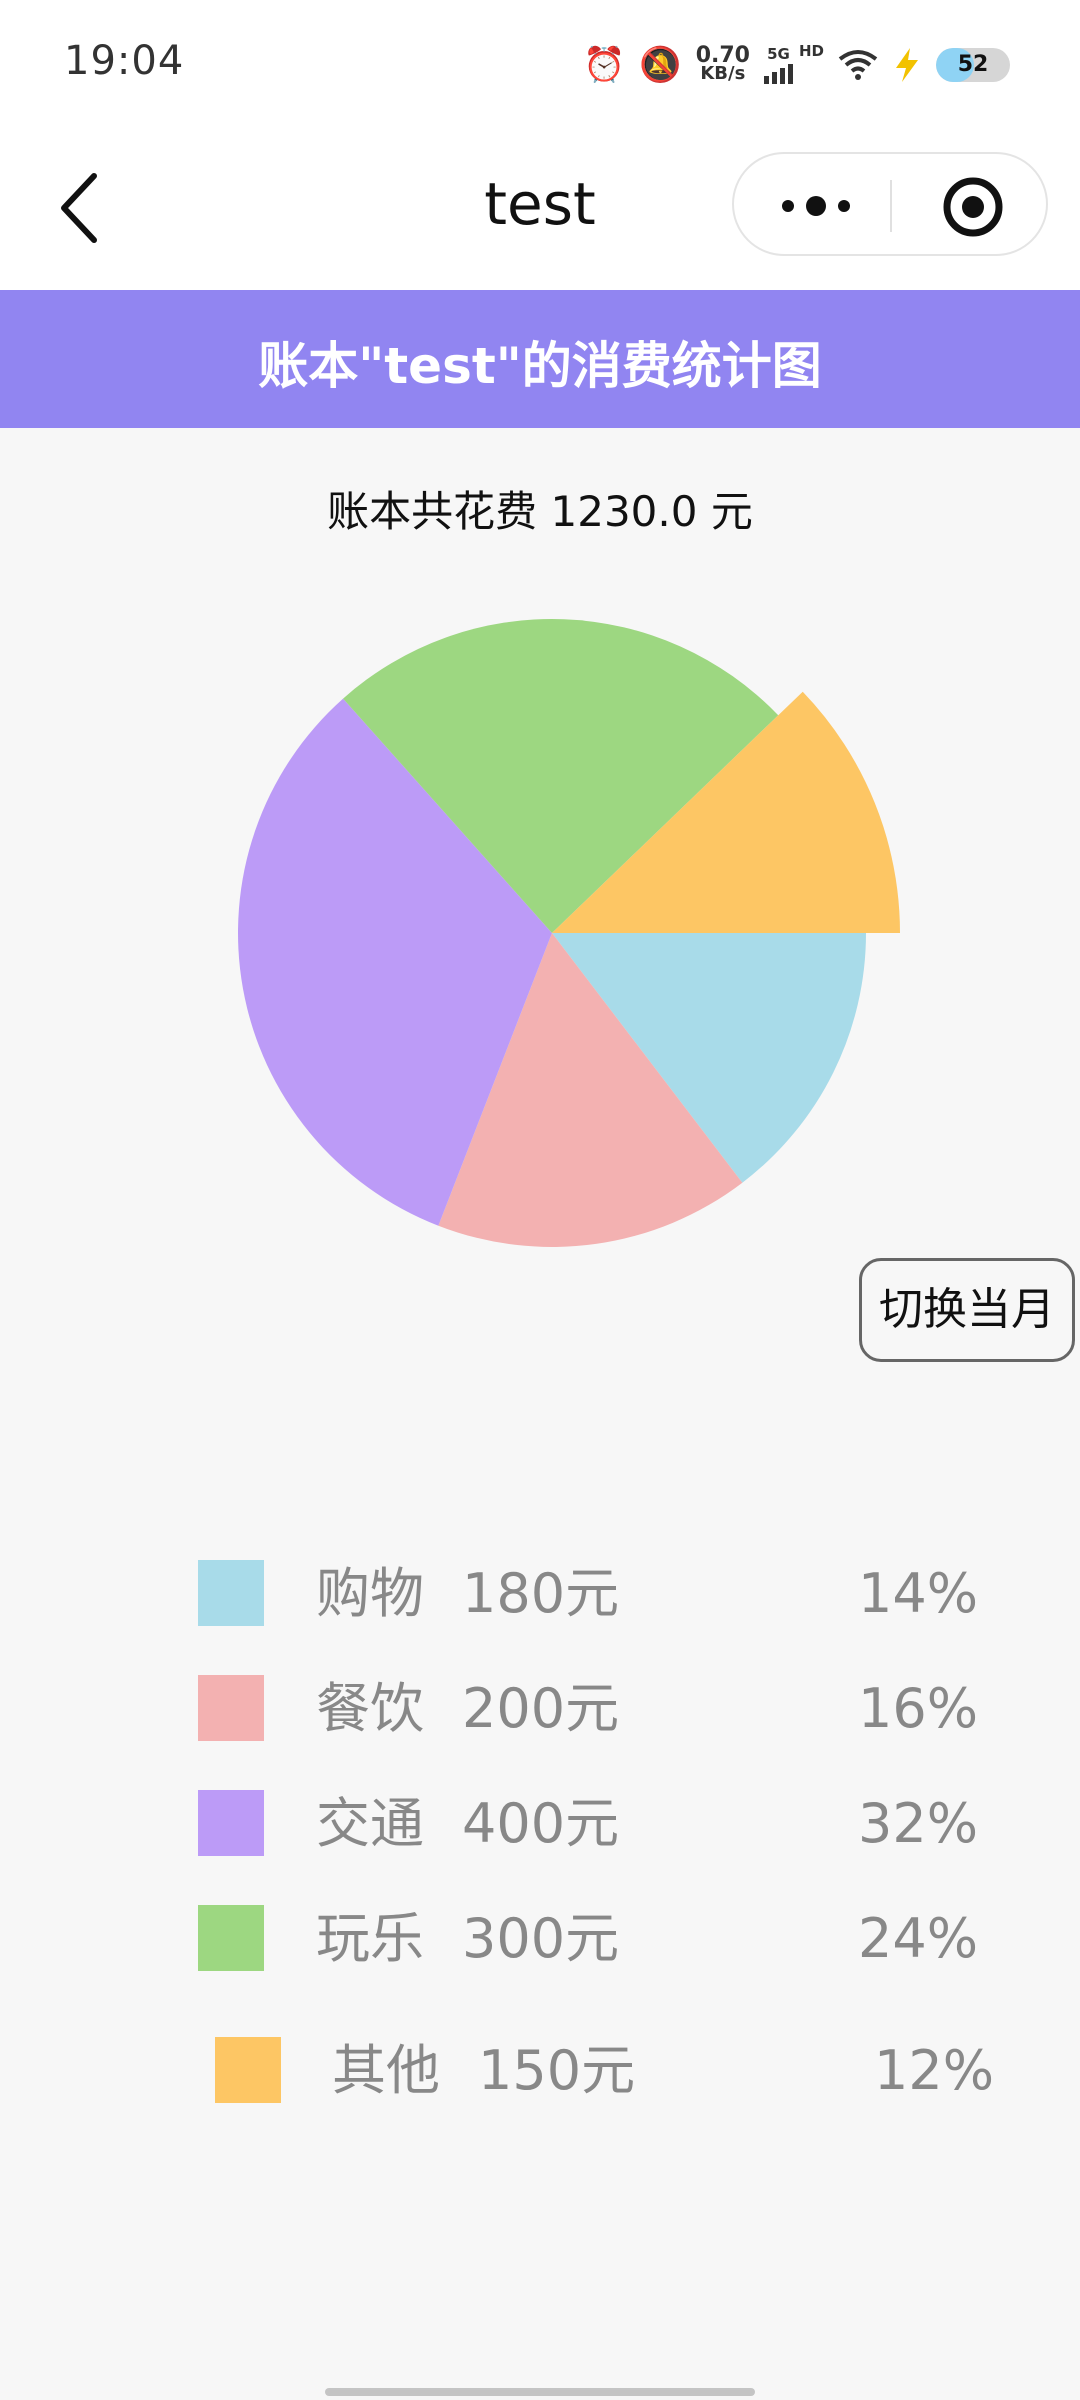  What do you see at coordinates (370, 1823) in the screenshot?
I see `legend-name: 交通` at bounding box center [370, 1823].